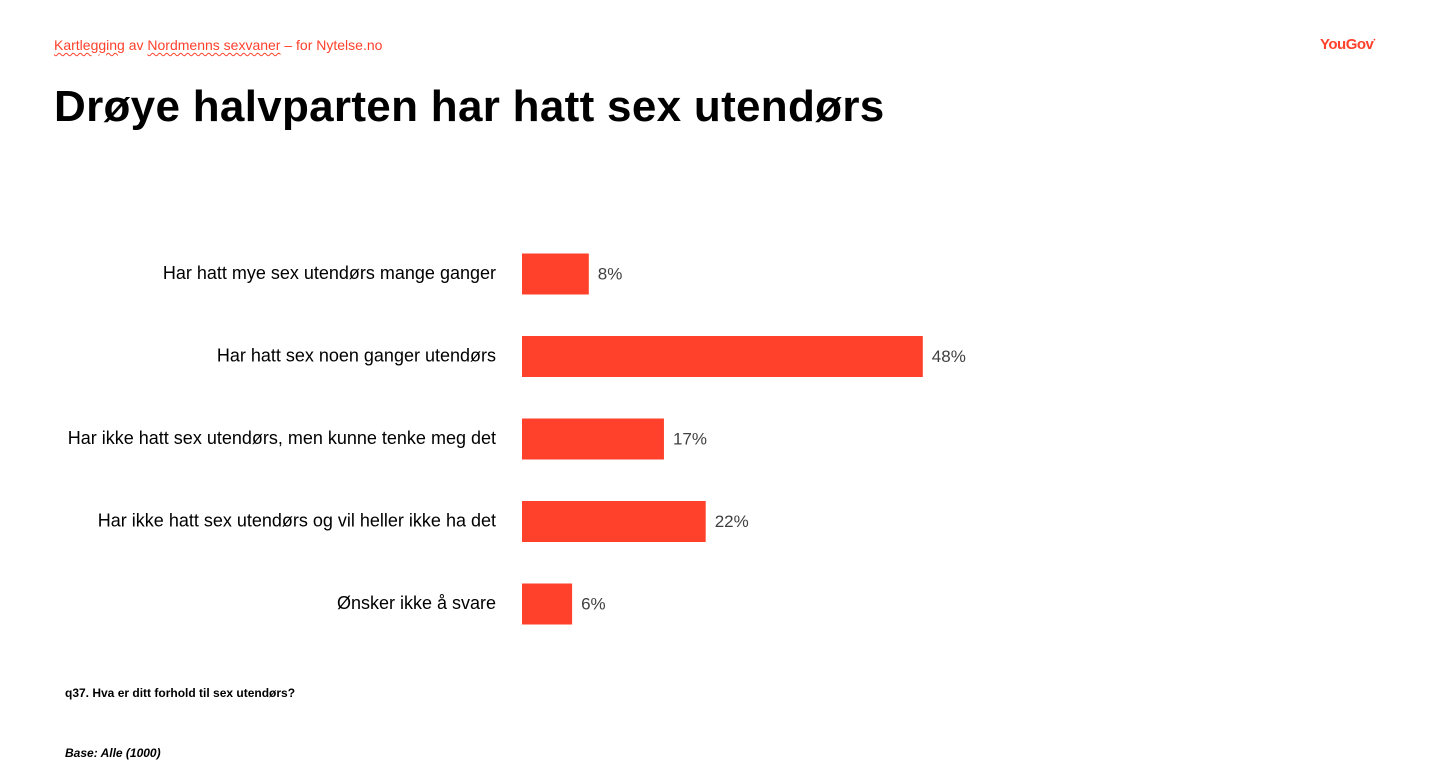  What do you see at coordinates (136, 45) in the screenshot?
I see `subtitle-part-2: av` at bounding box center [136, 45].